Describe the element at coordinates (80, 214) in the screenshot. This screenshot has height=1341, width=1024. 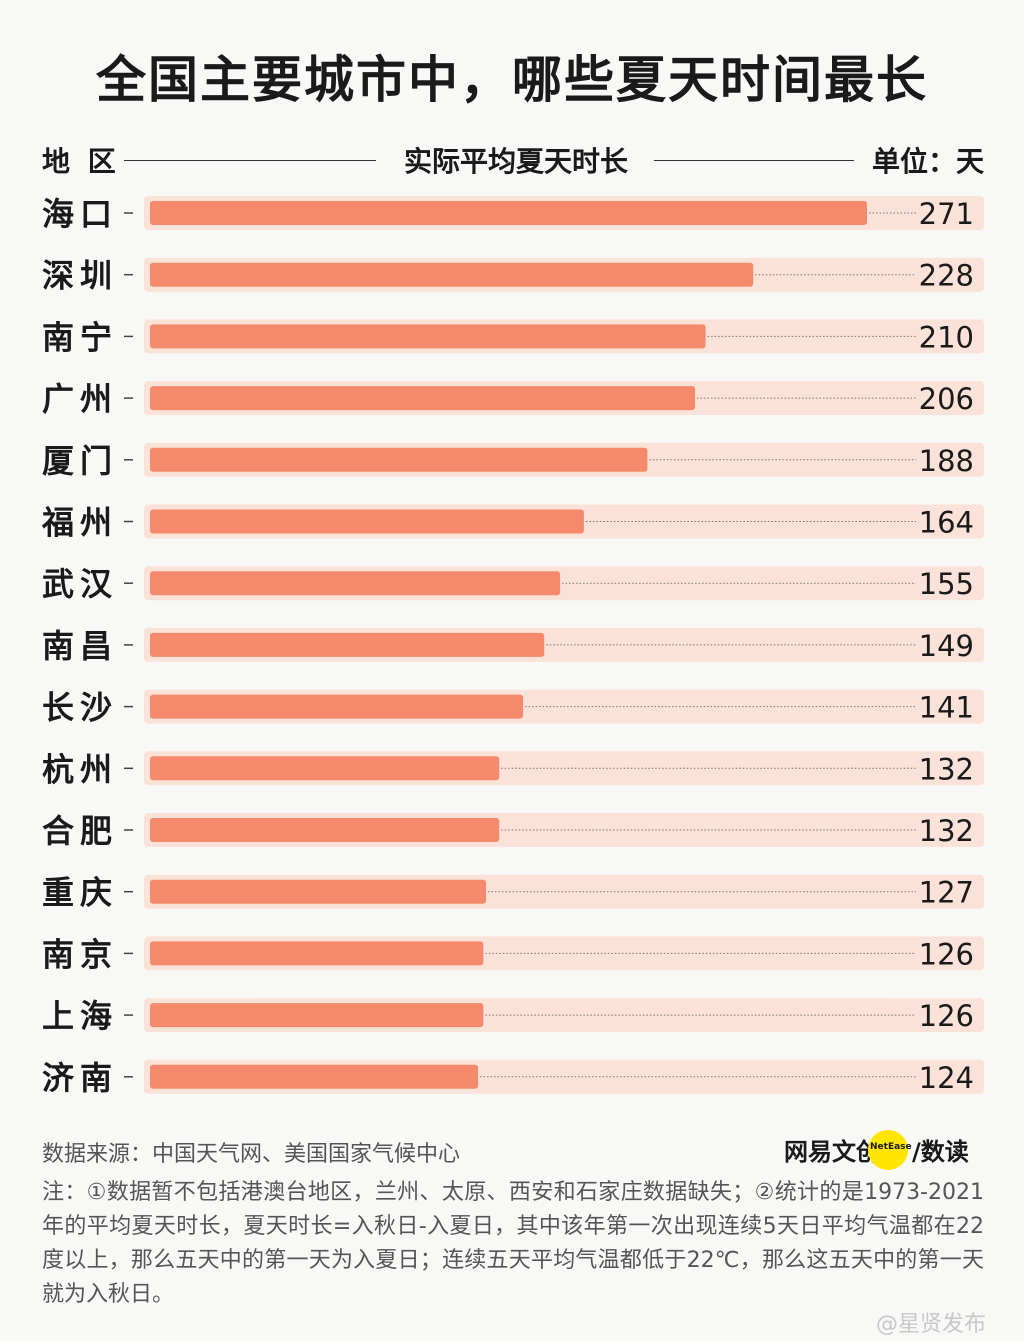
I see `category-label: 海口` at that location.